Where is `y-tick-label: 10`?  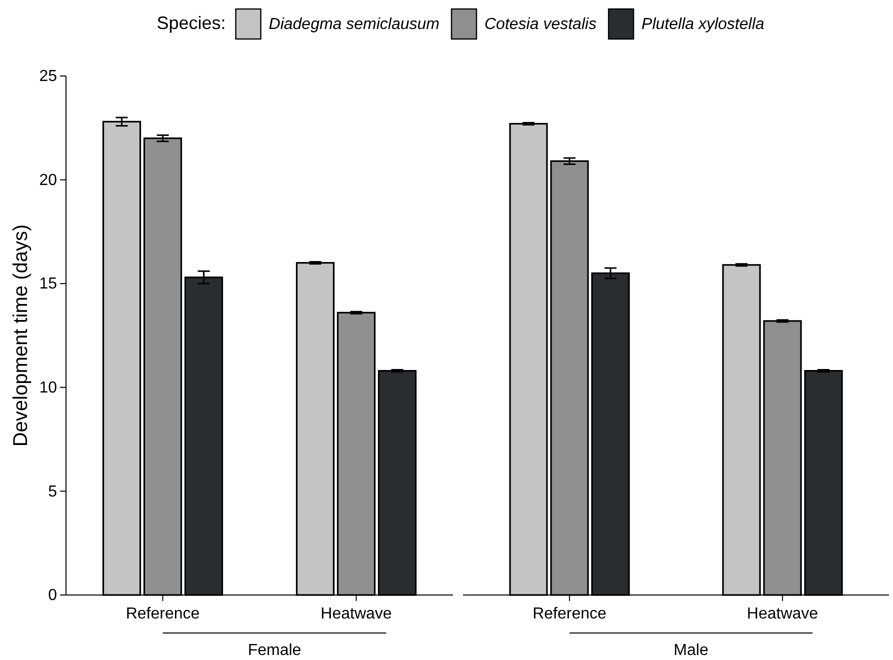
y-tick-label: 10 is located at coordinates (48, 388).